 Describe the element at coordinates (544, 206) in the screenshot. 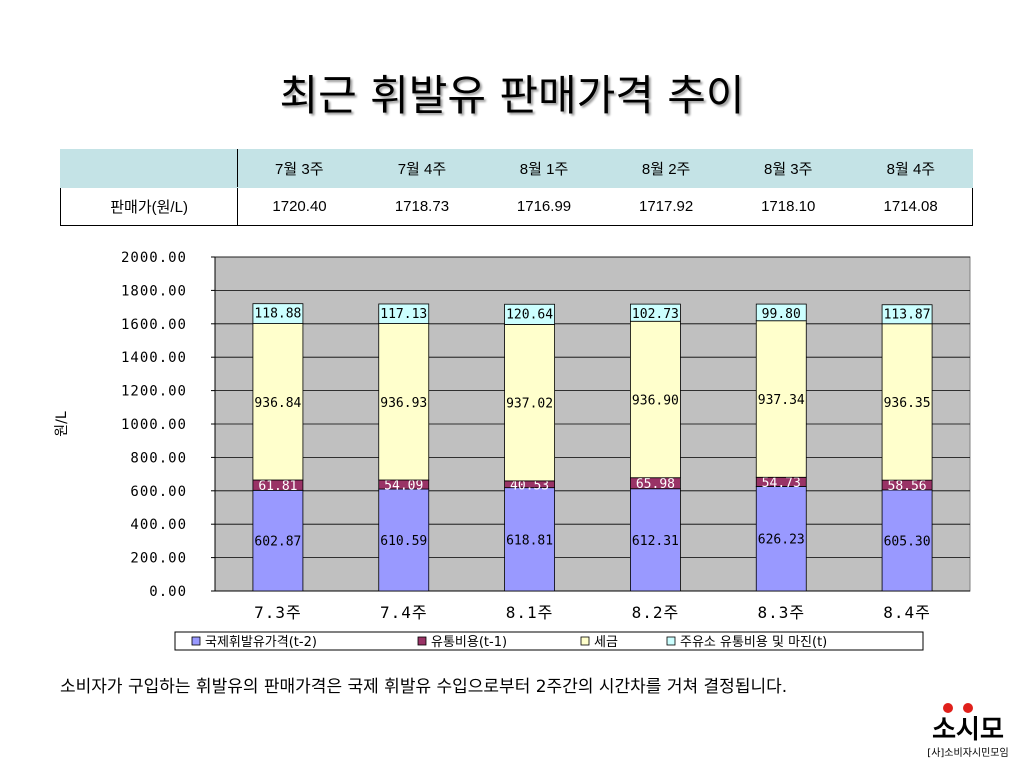

I see `table-cell: 1716.99` at that location.